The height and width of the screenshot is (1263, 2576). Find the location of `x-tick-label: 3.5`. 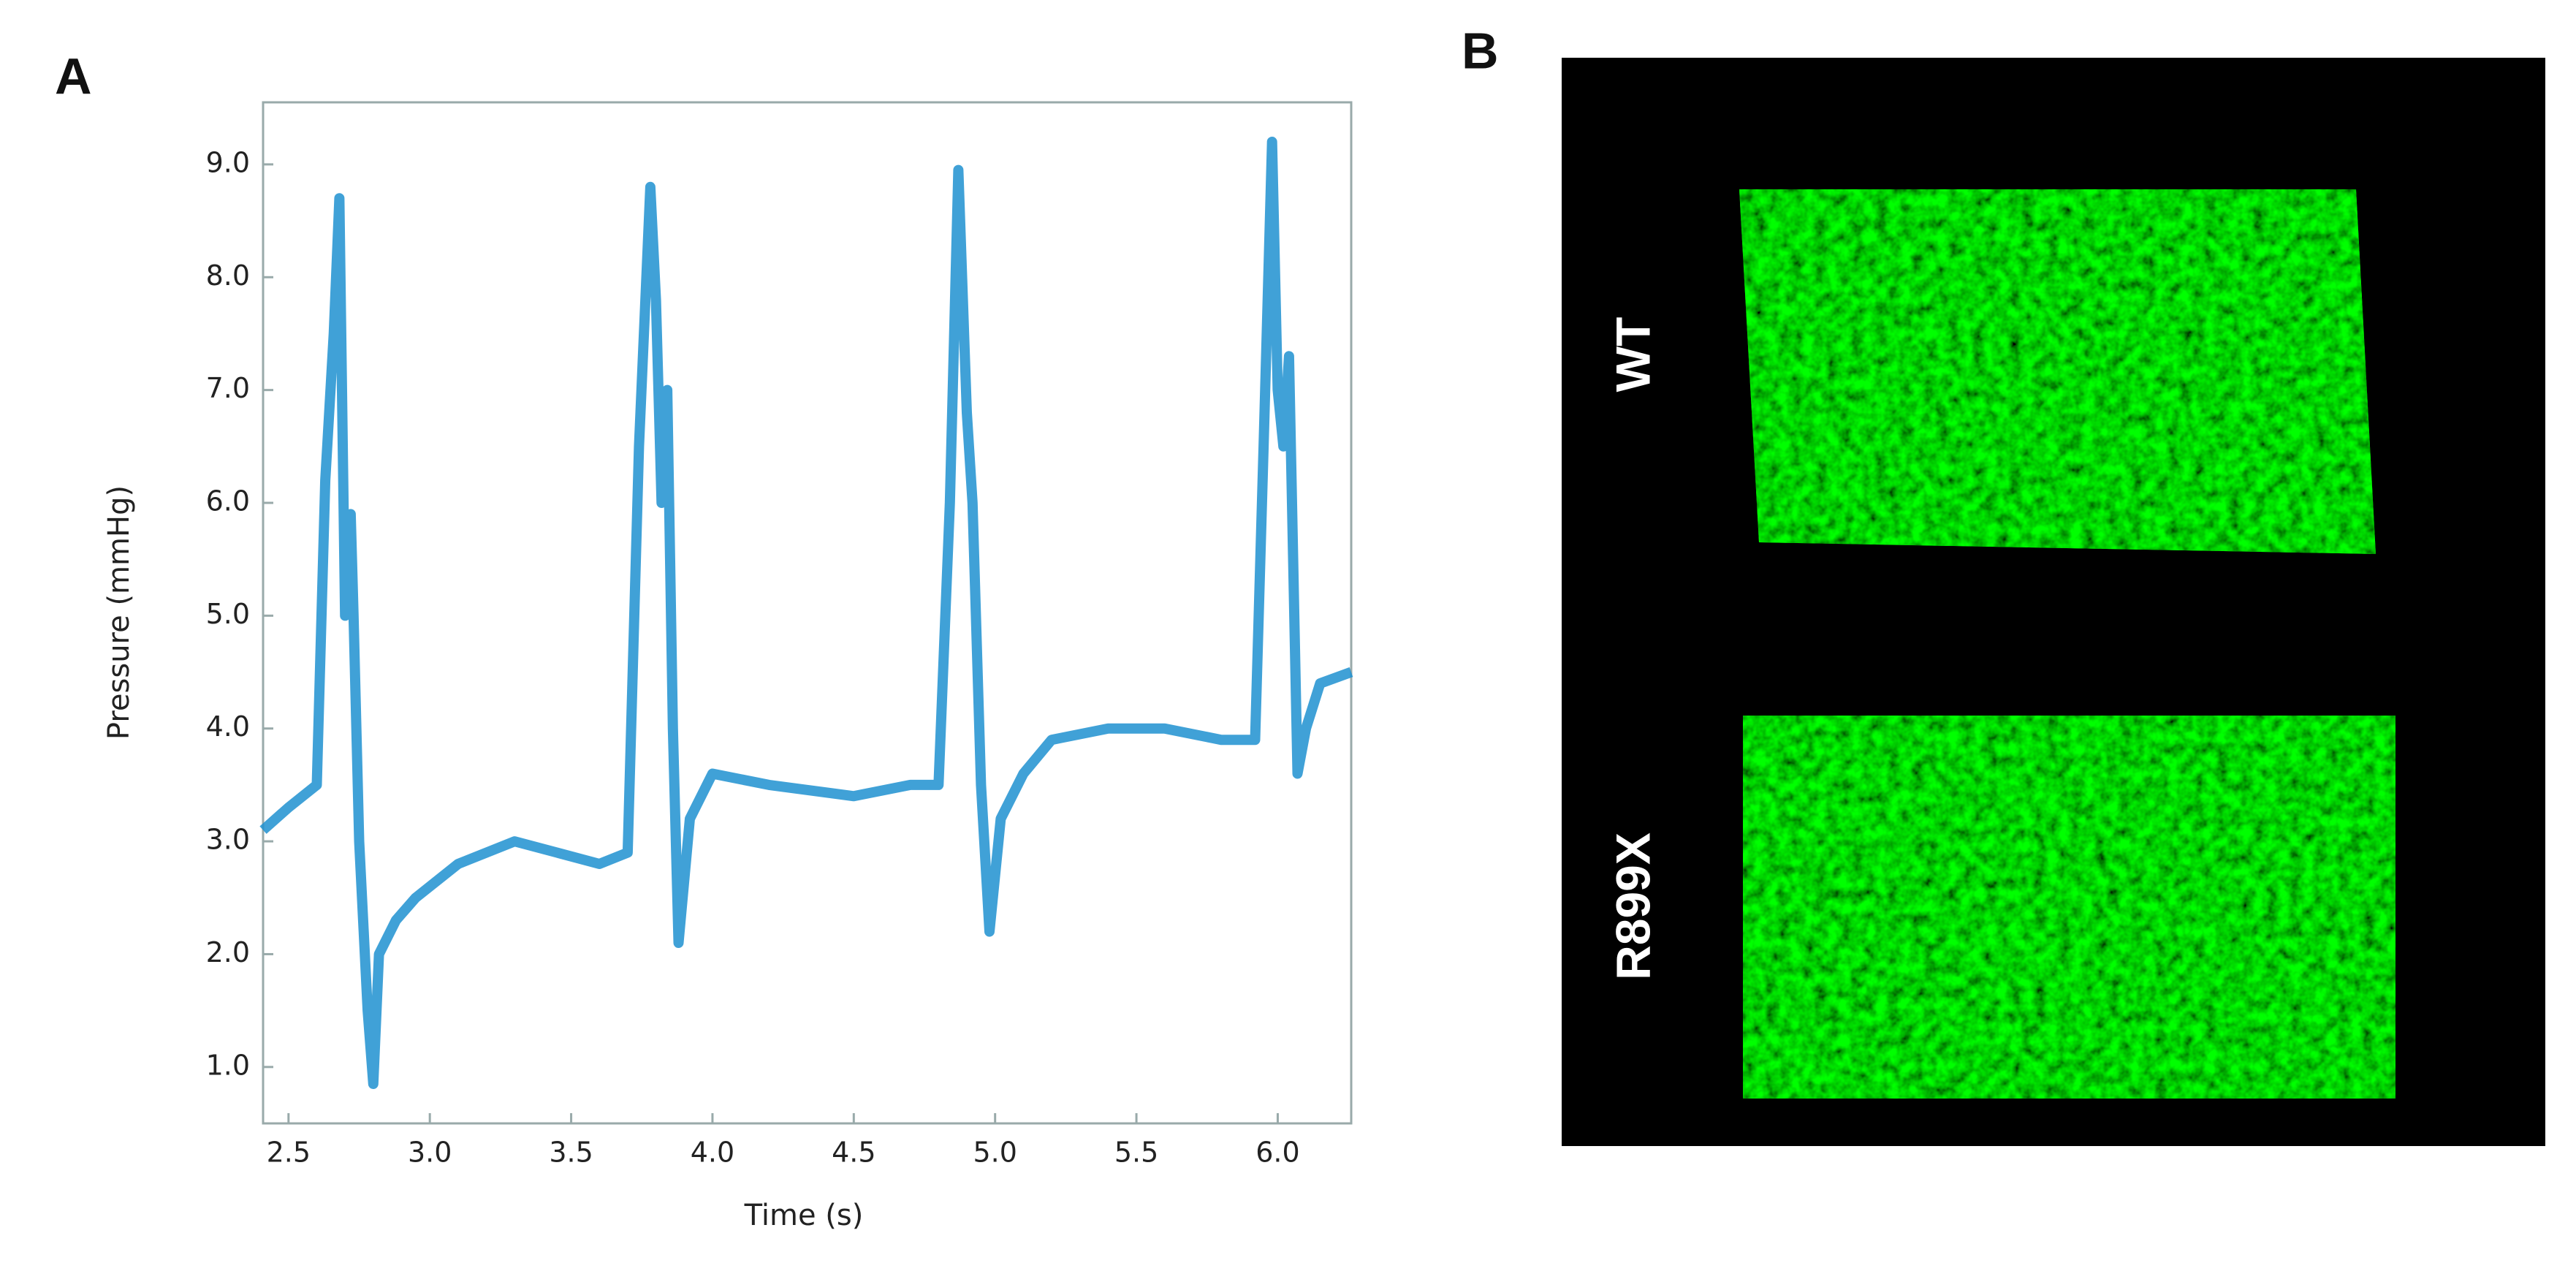

x-tick-label: 3.5 is located at coordinates (571, 1153).